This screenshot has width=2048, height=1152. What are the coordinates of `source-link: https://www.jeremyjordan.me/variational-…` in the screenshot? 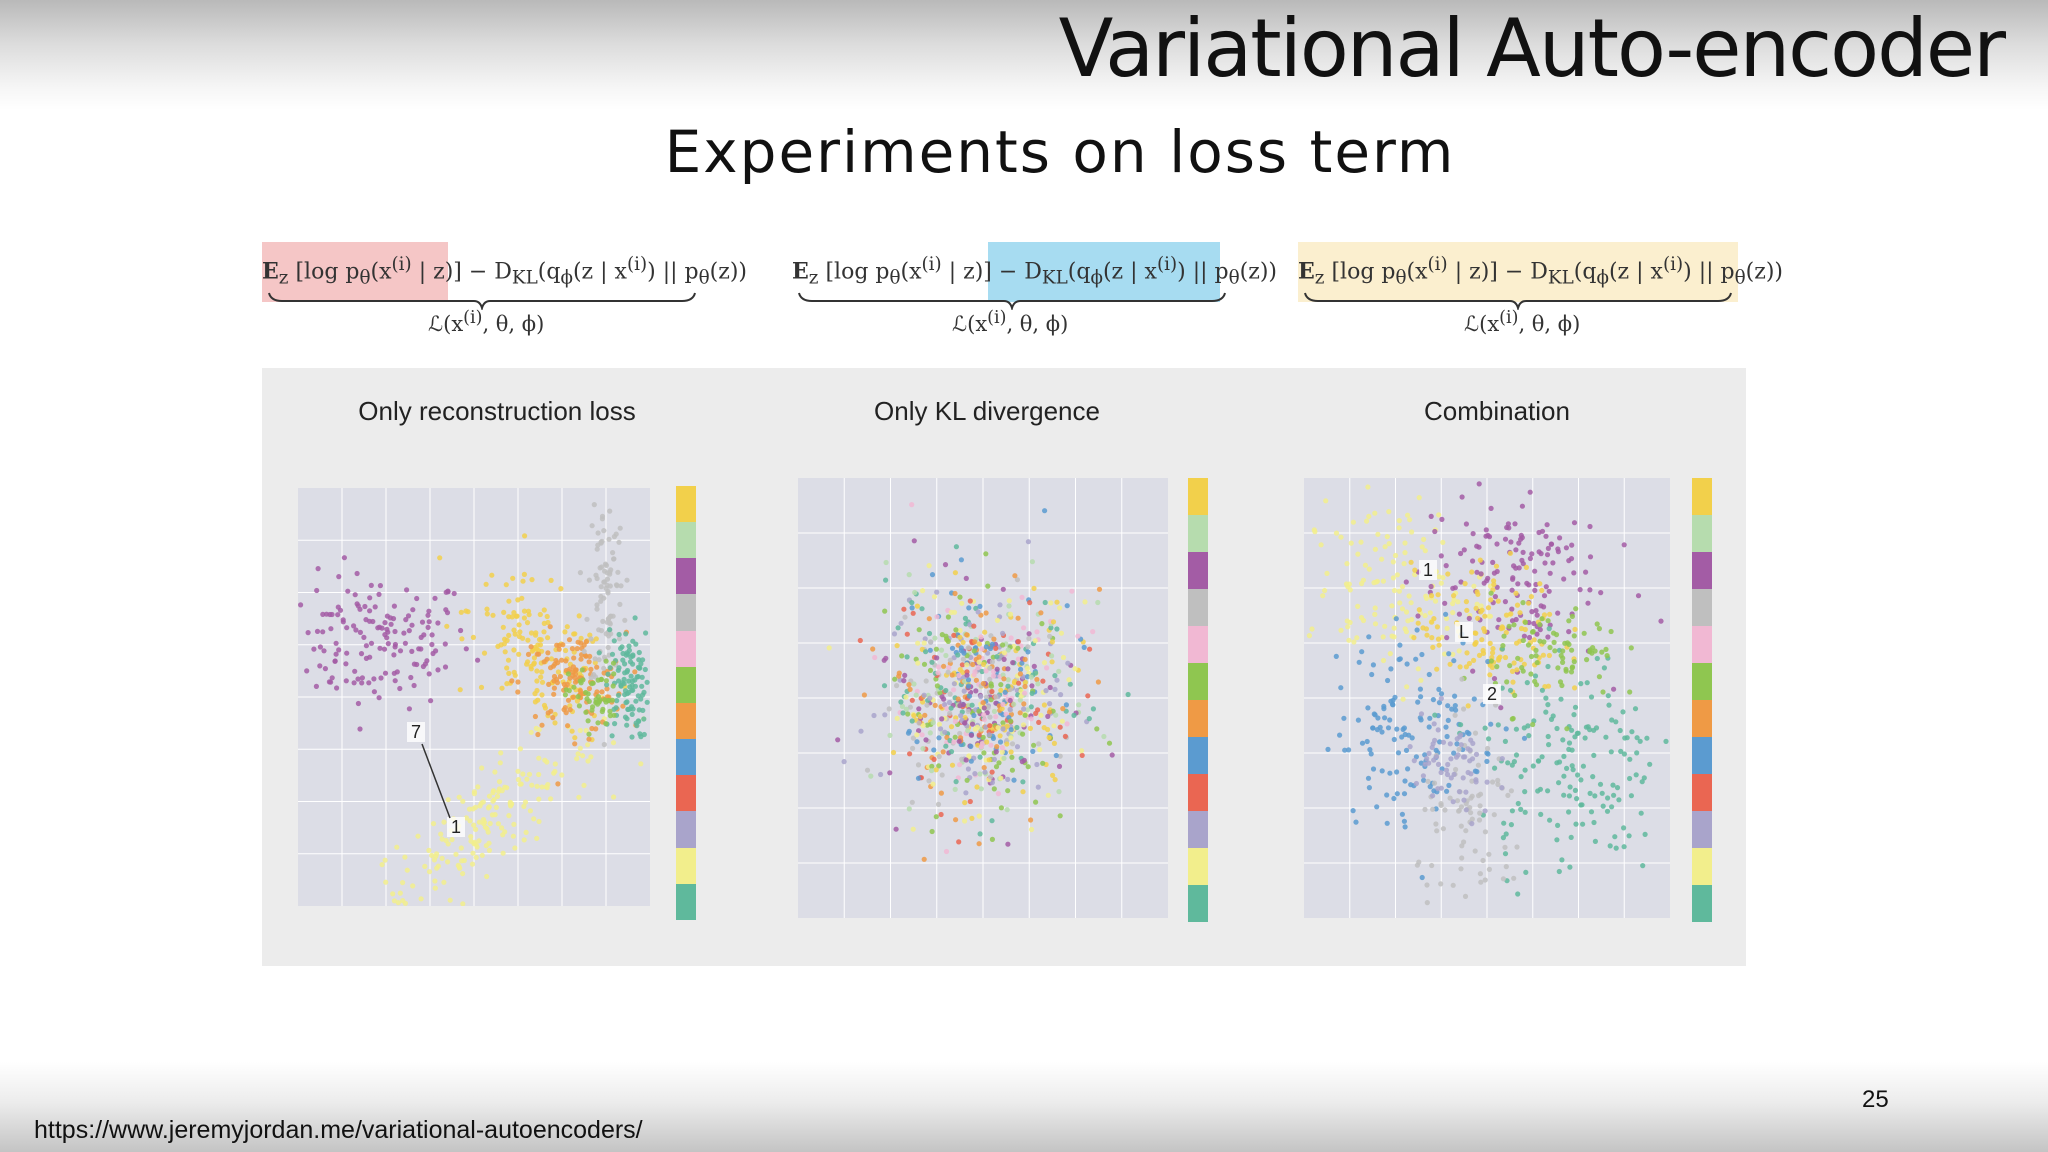 It's located at (338, 1130).